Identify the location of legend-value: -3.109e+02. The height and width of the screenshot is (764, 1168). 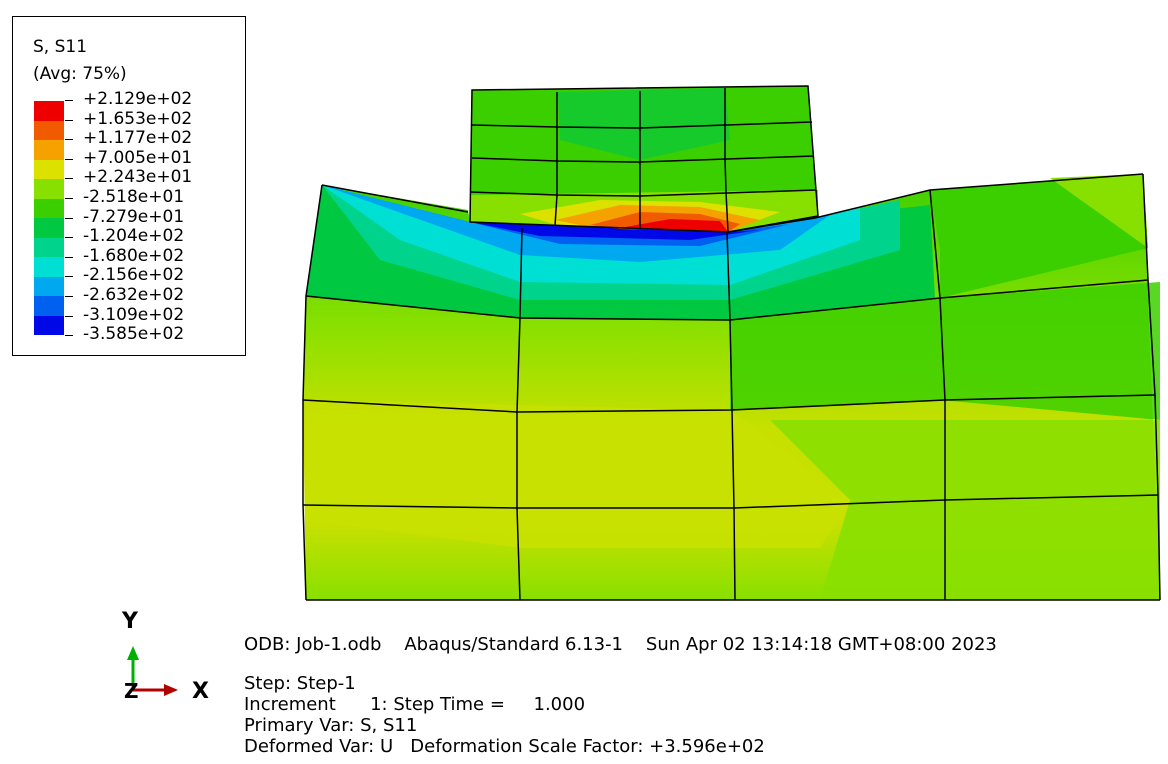
(128, 315).